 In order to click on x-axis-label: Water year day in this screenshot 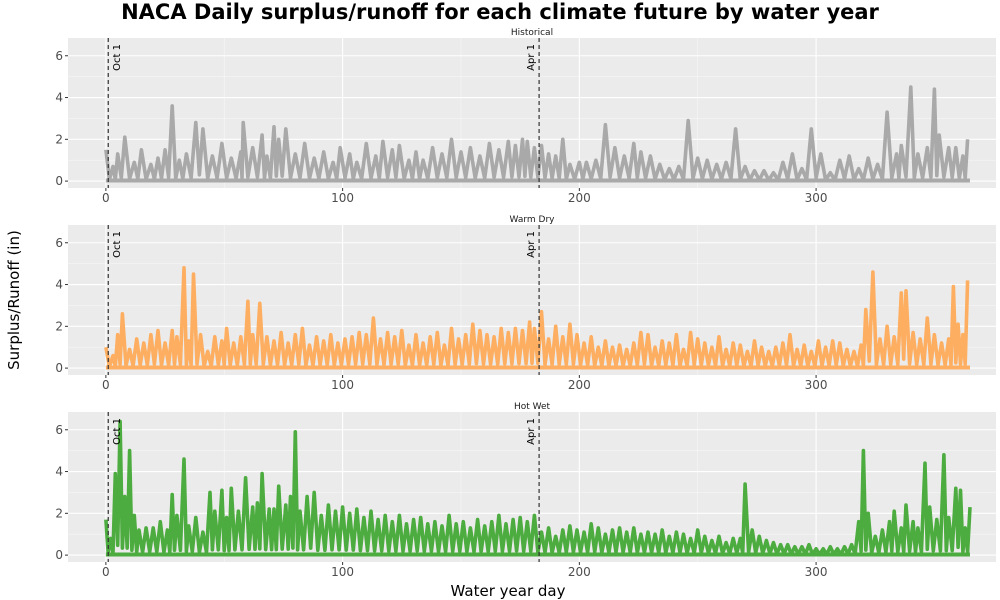, I will do `click(508, 591)`.